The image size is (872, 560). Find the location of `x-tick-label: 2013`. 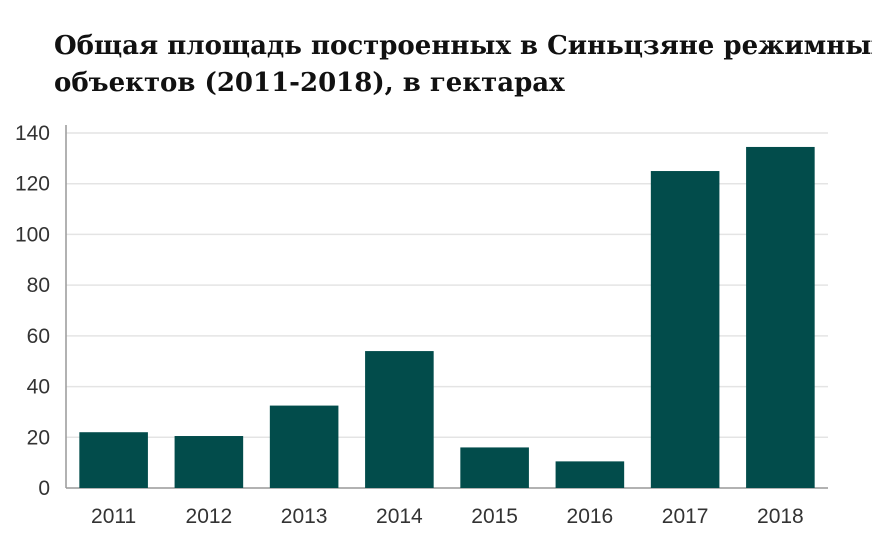

x-tick-label: 2013 is located at coordinates (304, 516).